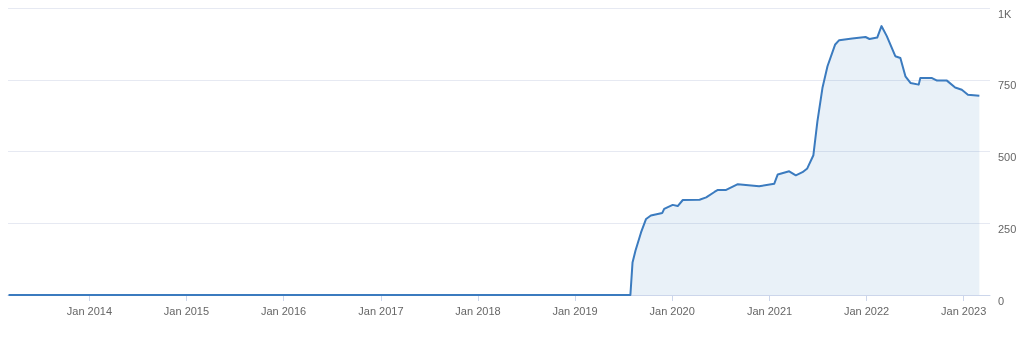 Image resolution: width=1024 pixels, height=341 pixels. What do you see at coordinates (866, 310) in the screenshot?
I see `x-tick-label: Jan 2022` at bounding box center [866, 310].